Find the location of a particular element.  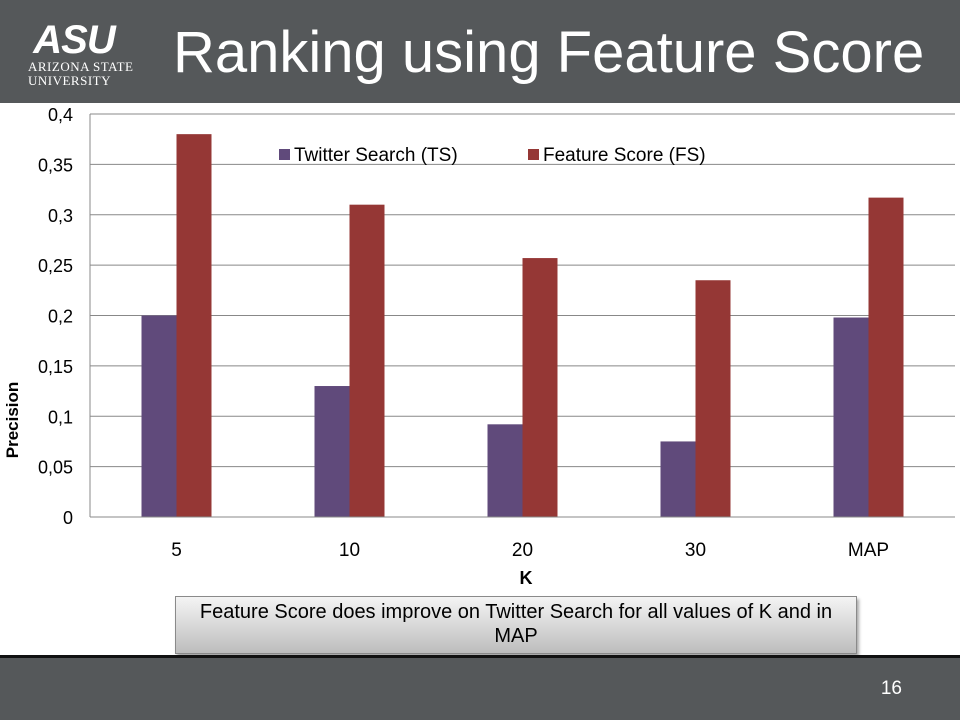

legend-label: Twitter Search (TS) is located at coordinates (376, 155).